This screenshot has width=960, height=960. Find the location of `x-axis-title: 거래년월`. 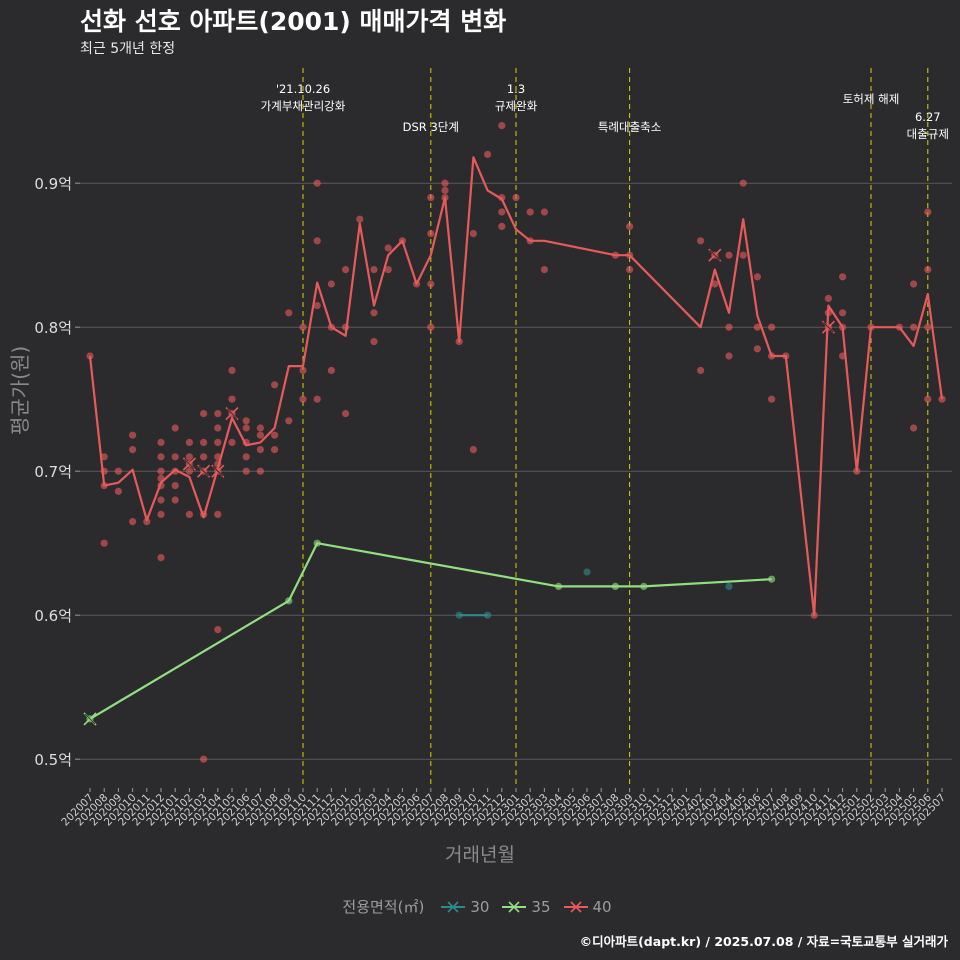

x-axis-title: 거래년월 is located at coordinates (480, 855).